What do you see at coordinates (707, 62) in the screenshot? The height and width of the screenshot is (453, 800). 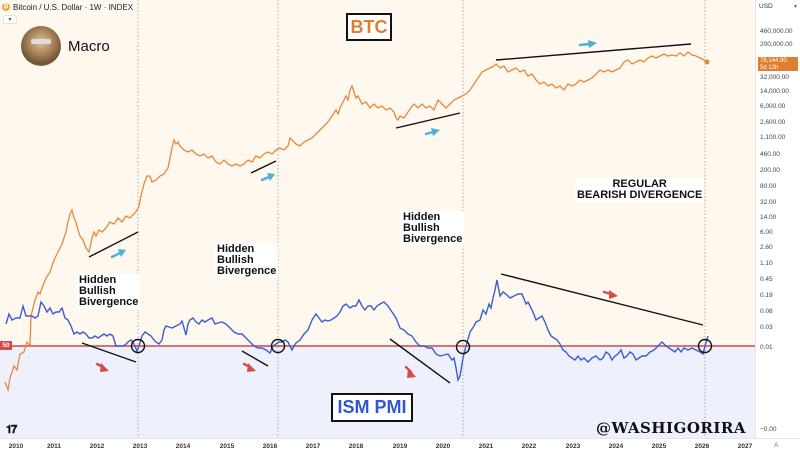 I see `current-price-marker` at bounding box center [707, 62].